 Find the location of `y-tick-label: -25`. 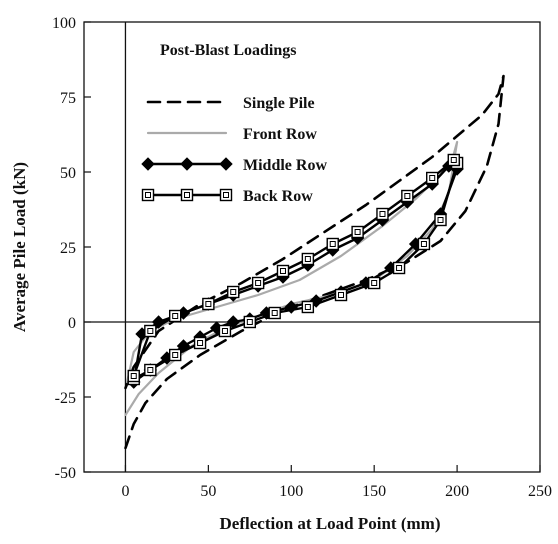

y-tick-label: -25 is located at coordinates (65, 398).